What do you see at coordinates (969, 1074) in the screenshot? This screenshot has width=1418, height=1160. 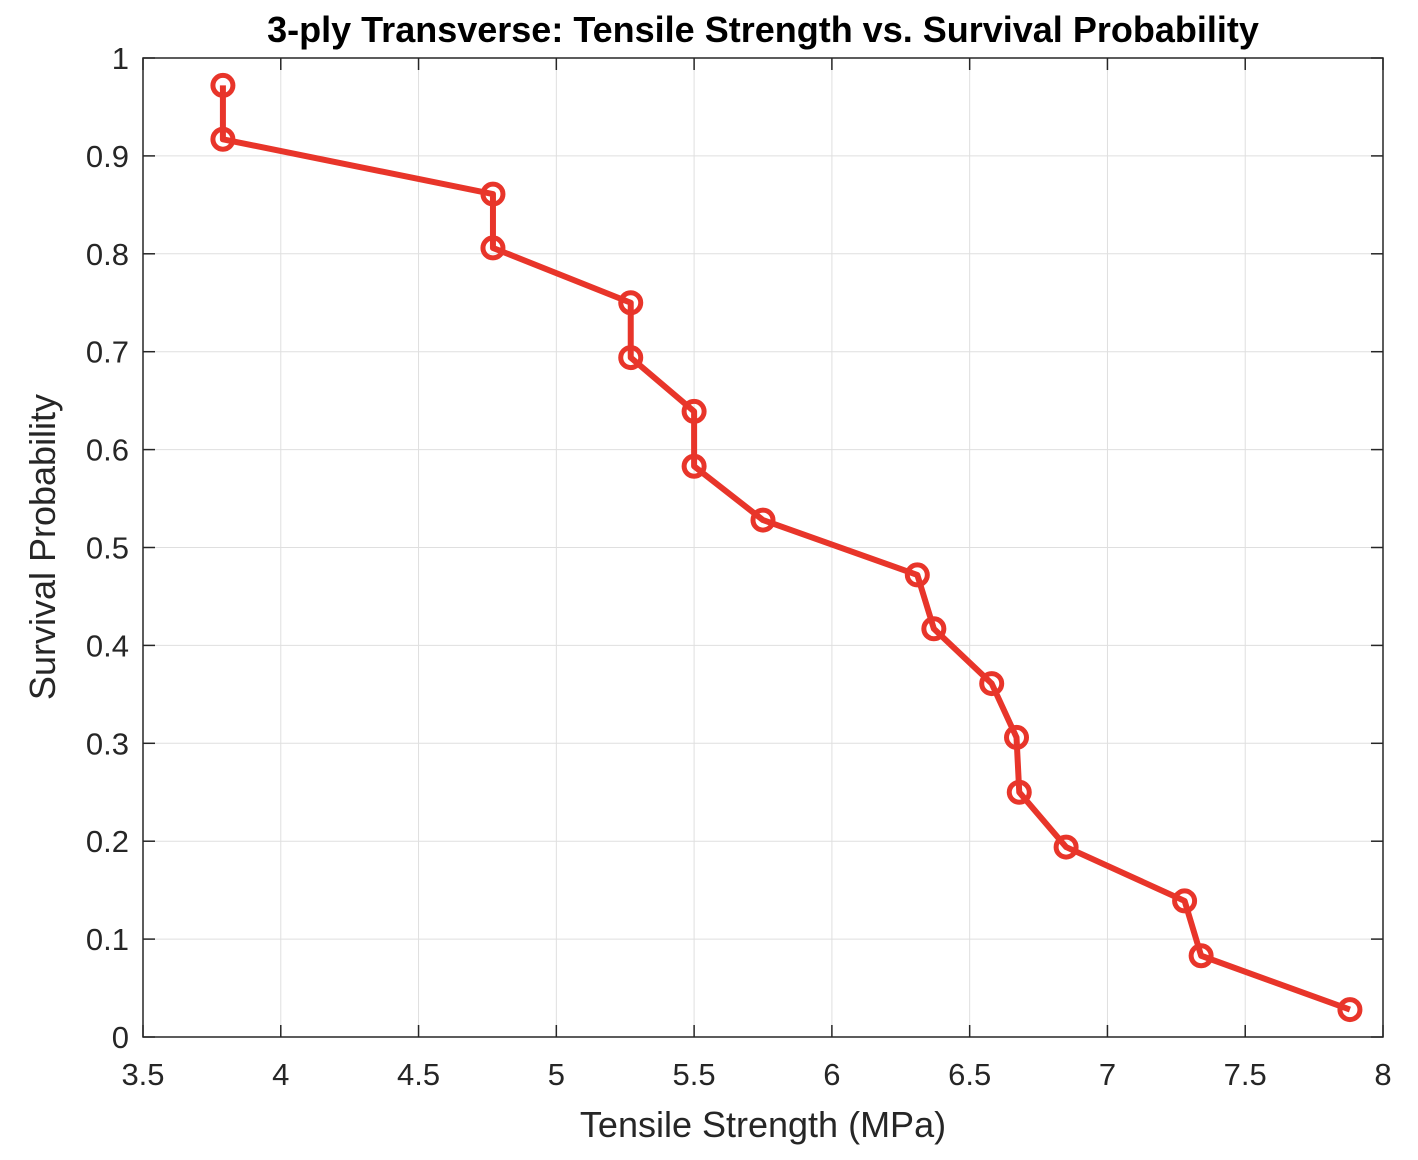 I see `x-tick-label: 6.5` at bounding box center [969, 1074].